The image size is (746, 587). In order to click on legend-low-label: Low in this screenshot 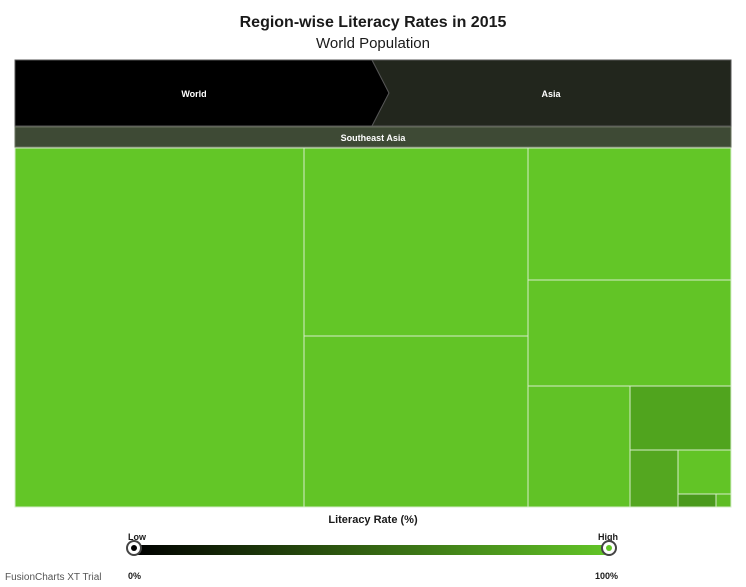, I will do `click(137, 537)`.